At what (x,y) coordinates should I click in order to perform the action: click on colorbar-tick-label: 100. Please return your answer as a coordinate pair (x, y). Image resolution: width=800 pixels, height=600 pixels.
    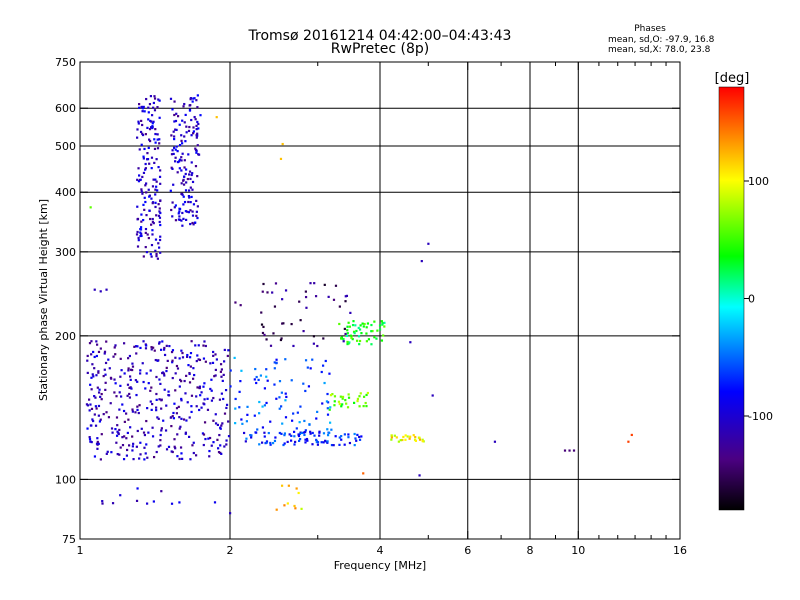
    Looking at the image, I should click on (758, 181).